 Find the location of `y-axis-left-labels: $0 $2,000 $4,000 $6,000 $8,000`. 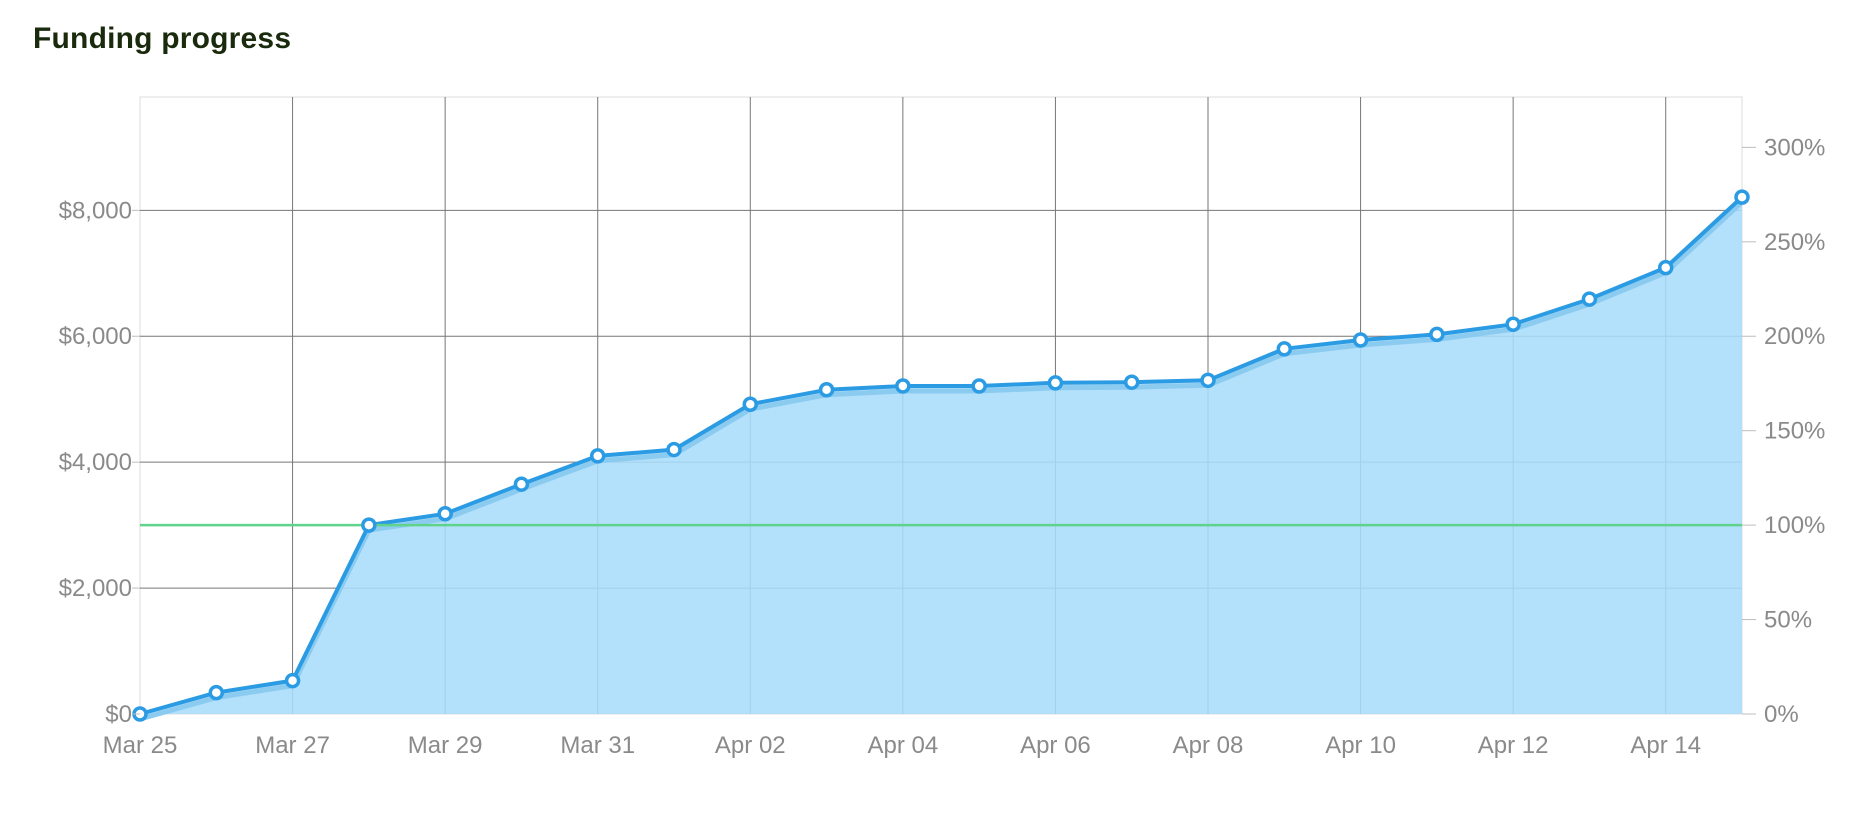

y-axis-left-labels: $0 $2,000 $4,000 $6,000 $8,000 is located at coordinates (99, 462).